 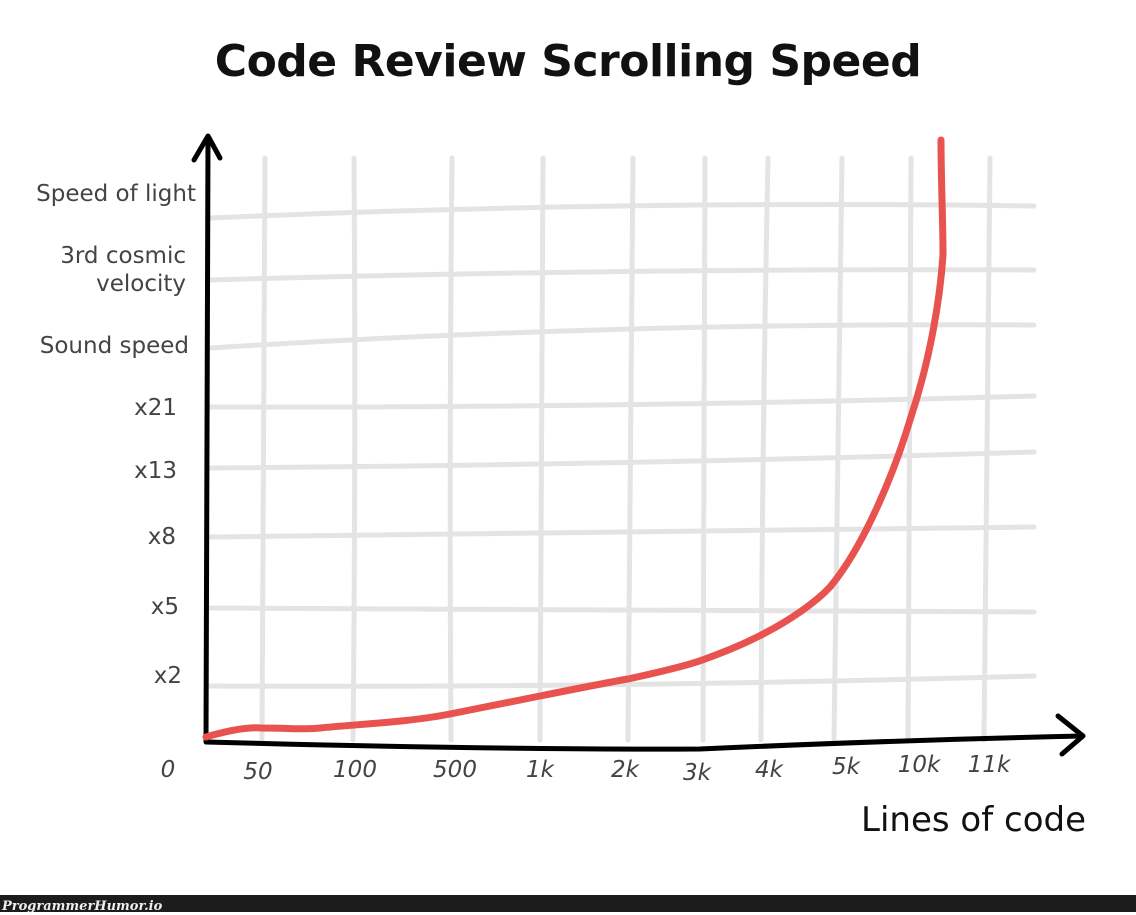 What do you see at coordinates (164, 607) in the screenshot?
I see `y-label-x5: x5` at bounding box center [164, 607].